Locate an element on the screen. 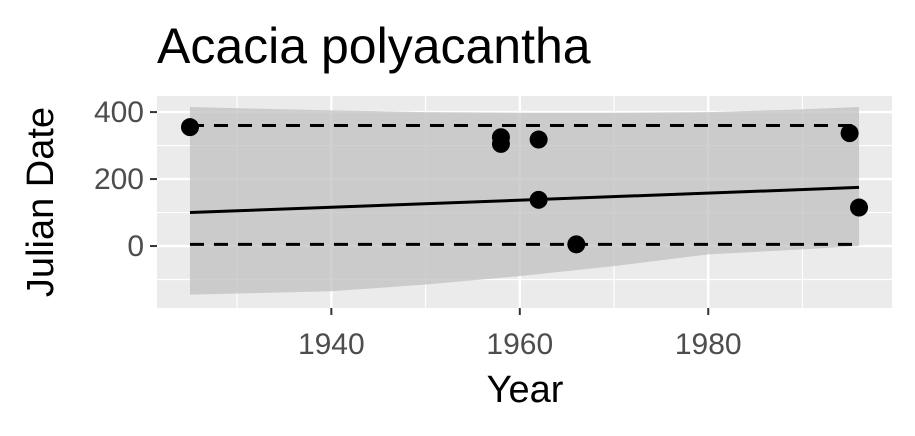 The width and height of the screenshot is (915, 436). y-tick-label: 200 is located at coordinates (119, 179).